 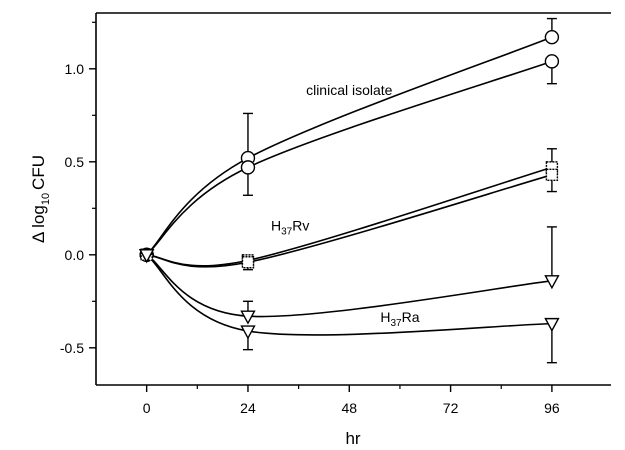 I want to click on y-tick-label: 0.5, so click(x=75, y=162).